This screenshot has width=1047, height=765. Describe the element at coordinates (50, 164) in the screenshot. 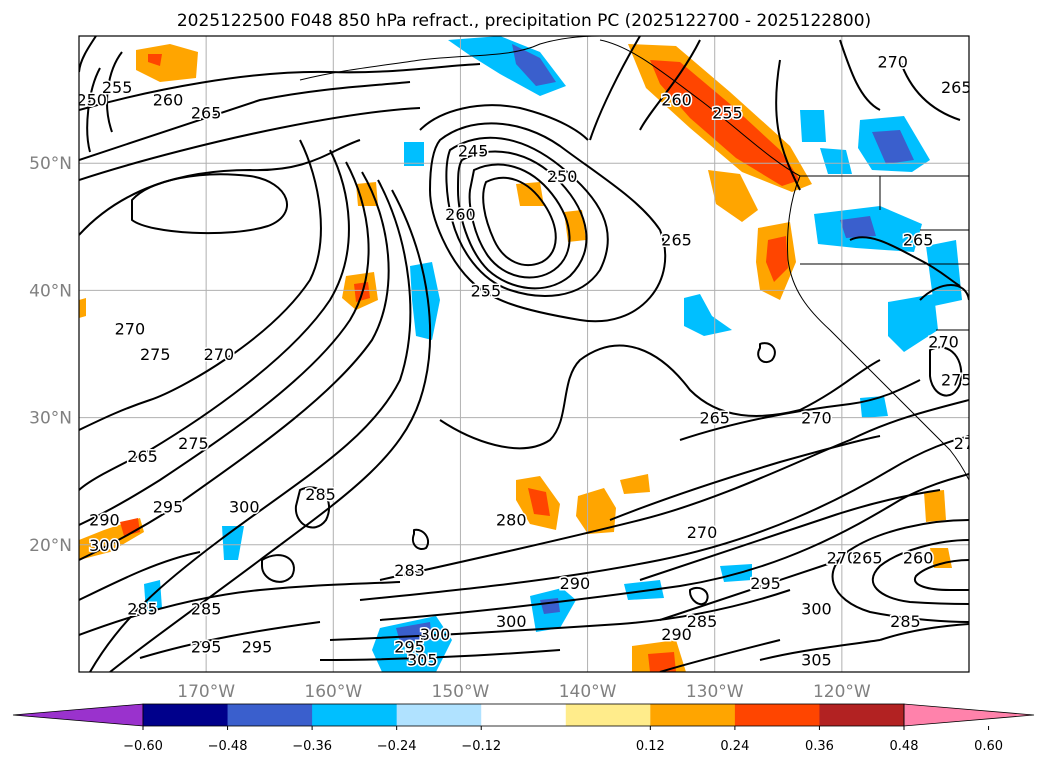

I see `lat-tick-label: 50°N` at that location.